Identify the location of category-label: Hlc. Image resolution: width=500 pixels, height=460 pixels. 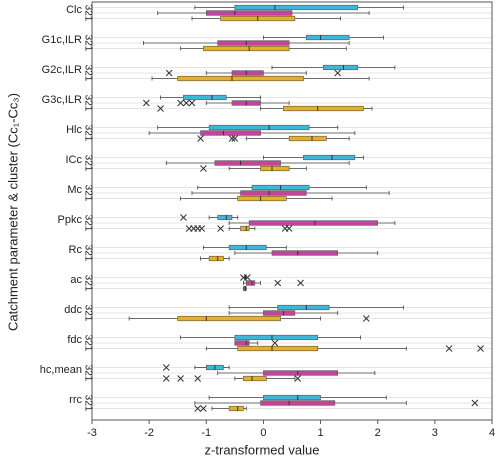
(74, 130).